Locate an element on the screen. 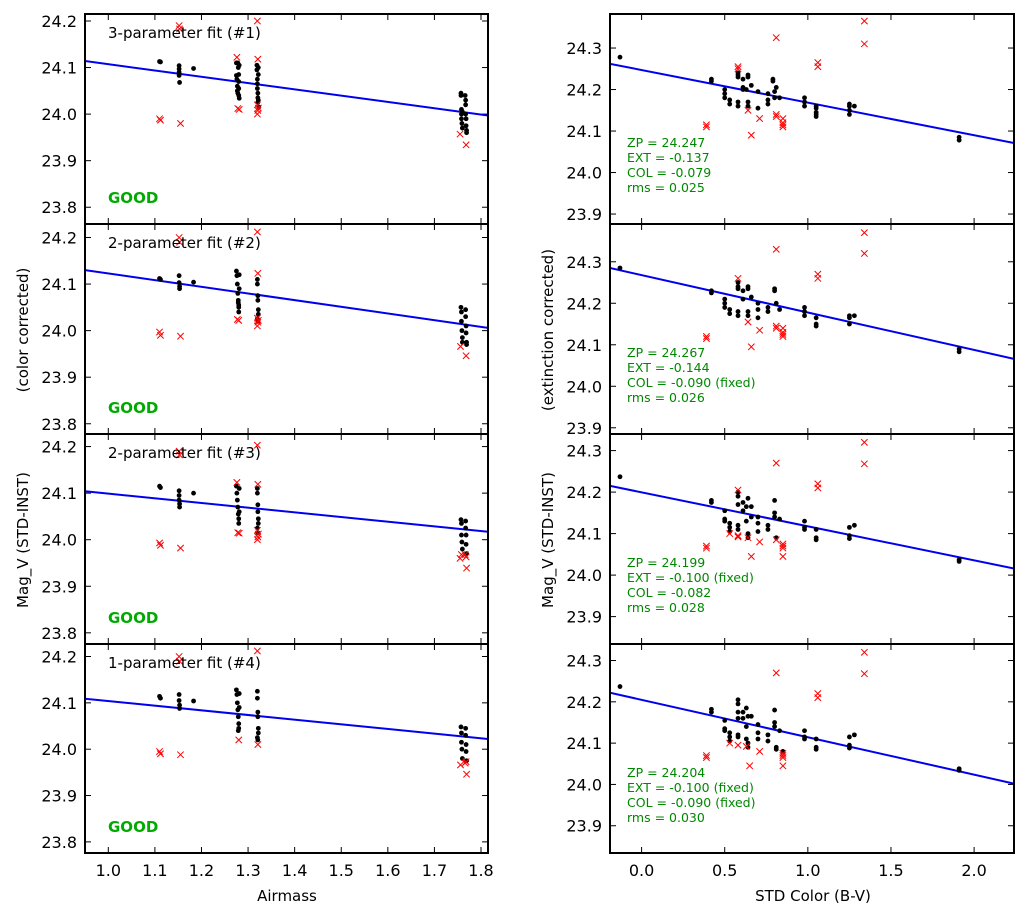 This screenshot has height=918, width=1029. x-tick-label: 1.5 is located at coordinates (890, 870).